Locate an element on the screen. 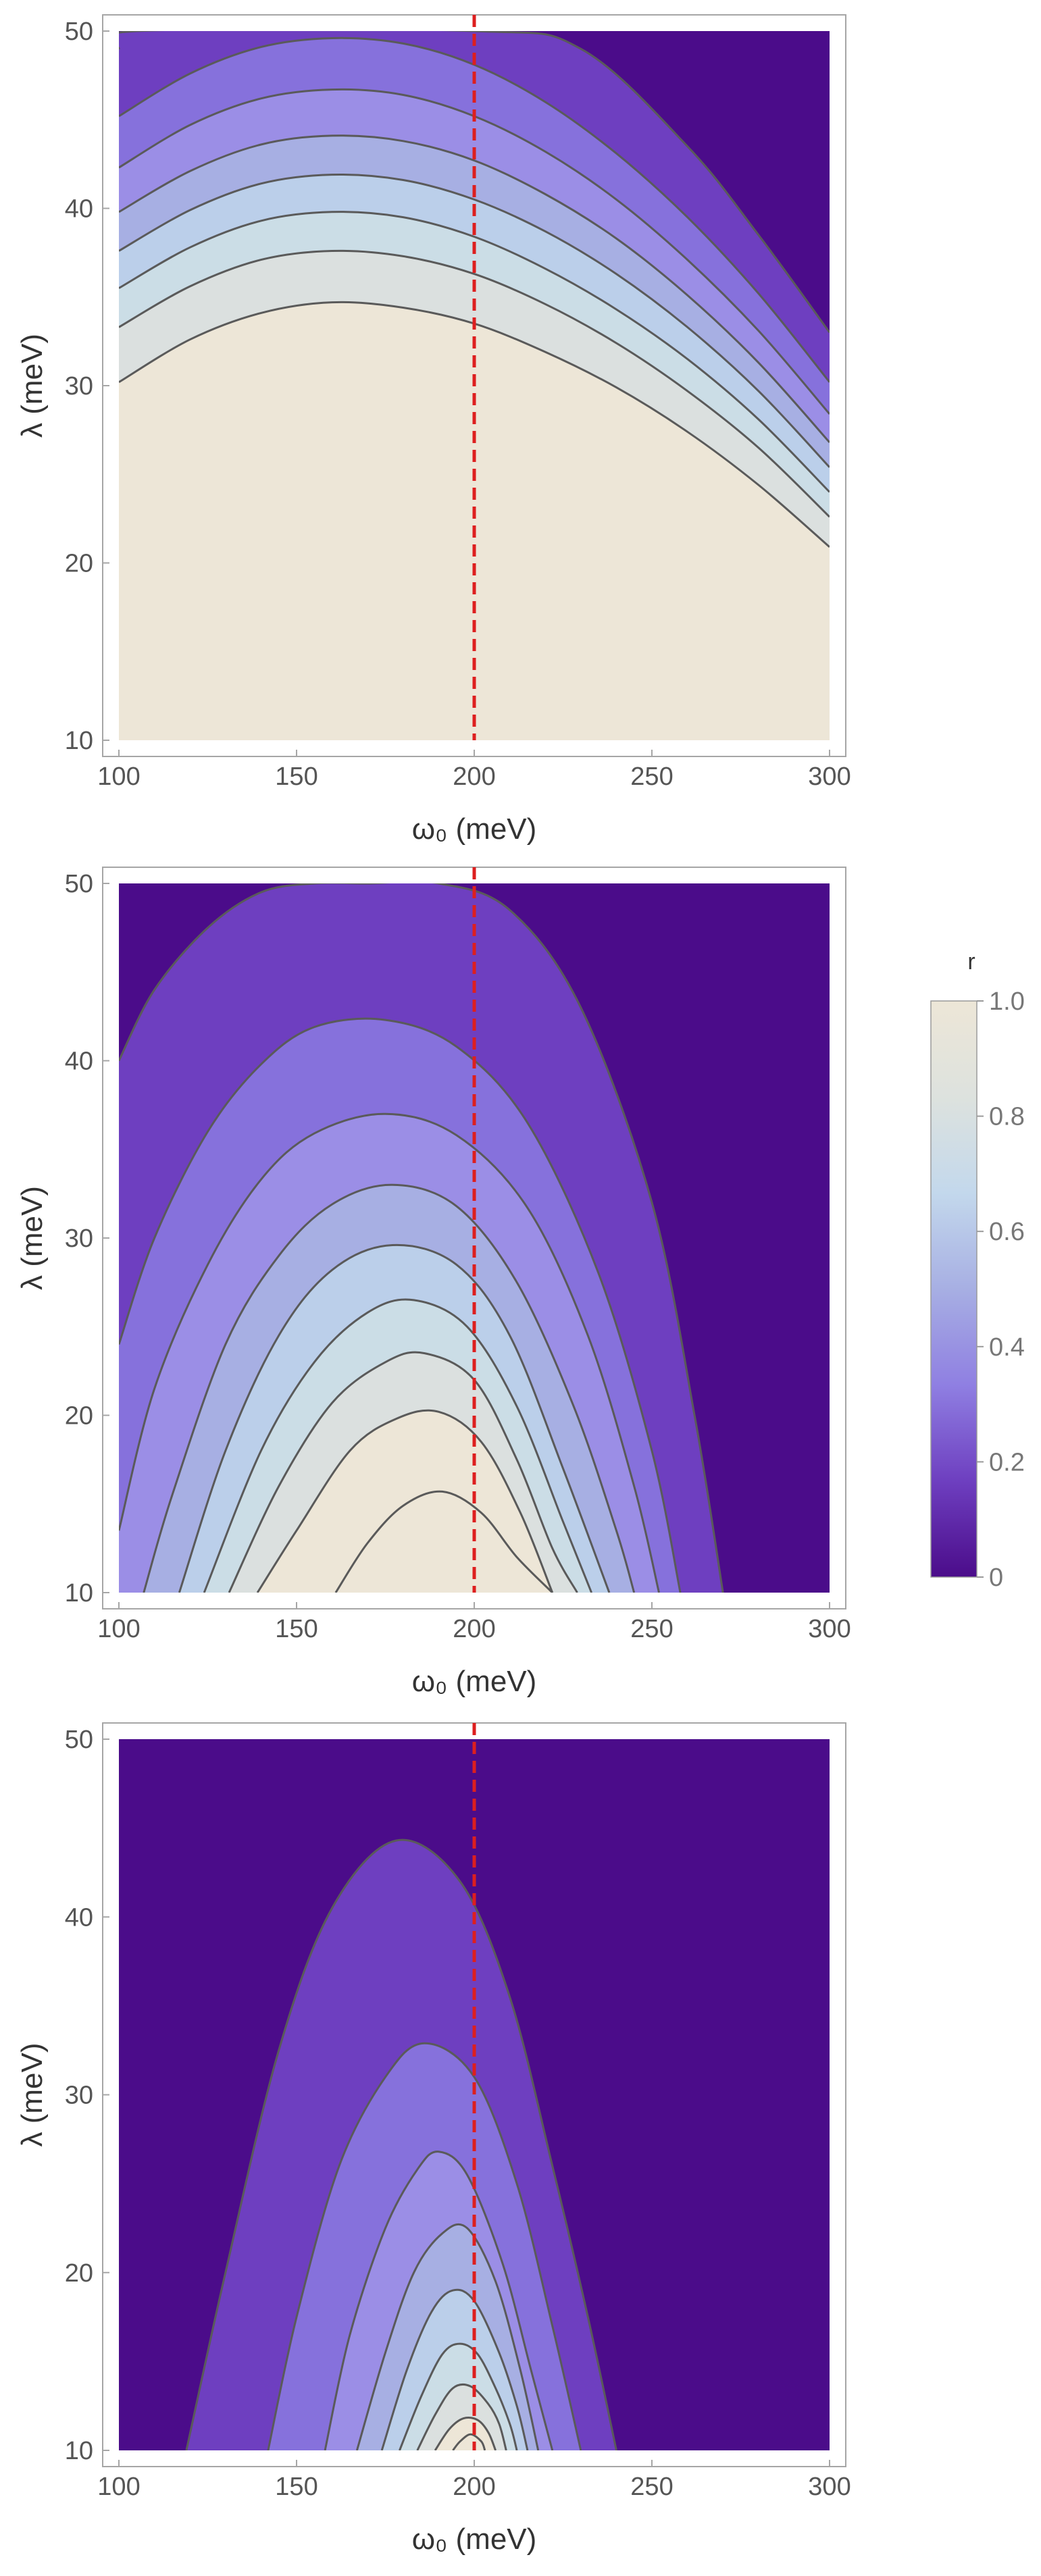  colorbar-tick-label: 0.2 is located at coordinates (1007, 1462).